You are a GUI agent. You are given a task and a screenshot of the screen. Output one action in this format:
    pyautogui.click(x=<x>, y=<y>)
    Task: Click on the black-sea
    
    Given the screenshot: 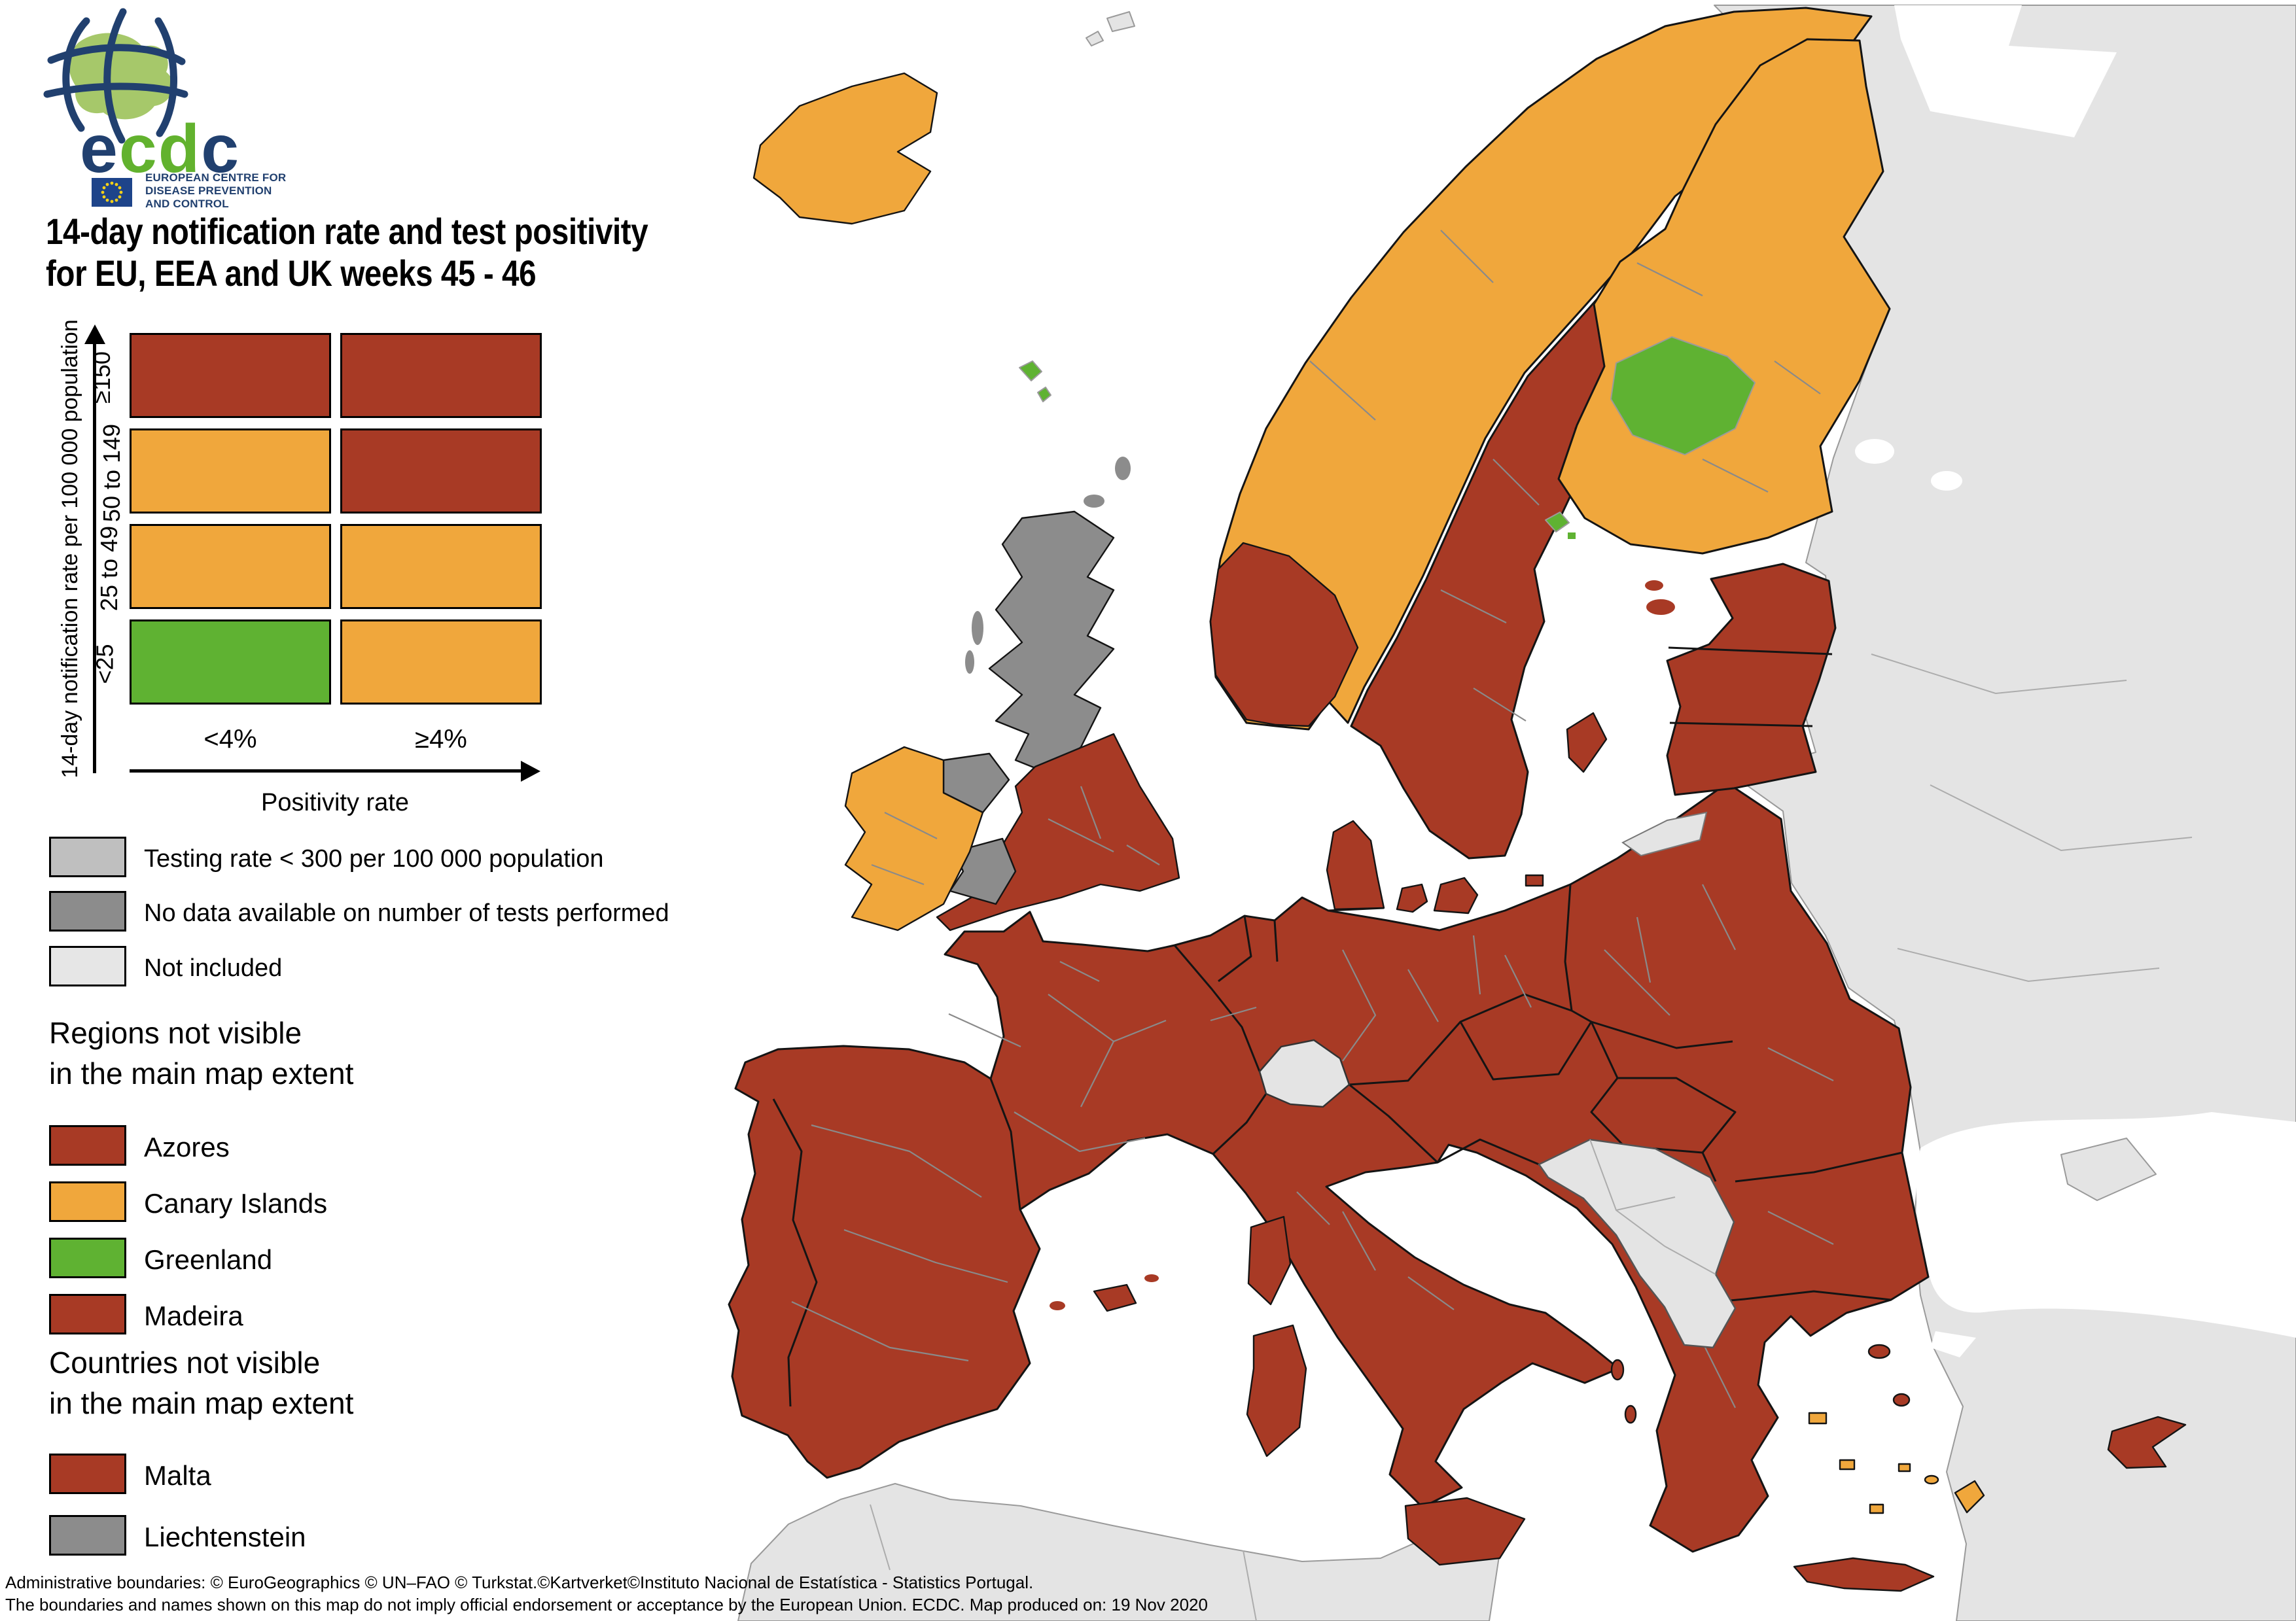 What is the action you would take?
    pyautogui.click(x=2106, y=1225)
    